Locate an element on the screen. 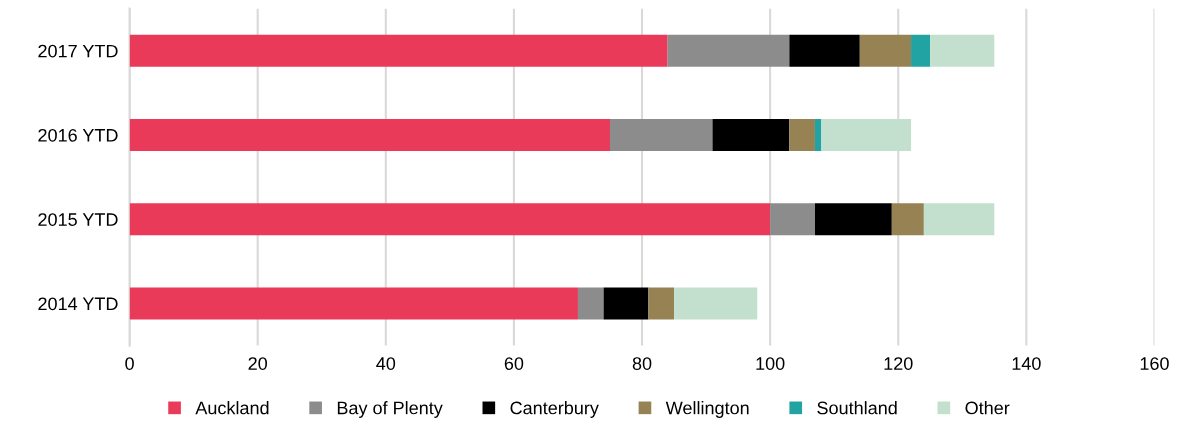 This screenshot has height=432, width=1178. x-tick-label: 40 is located at coordinates (386, 363).